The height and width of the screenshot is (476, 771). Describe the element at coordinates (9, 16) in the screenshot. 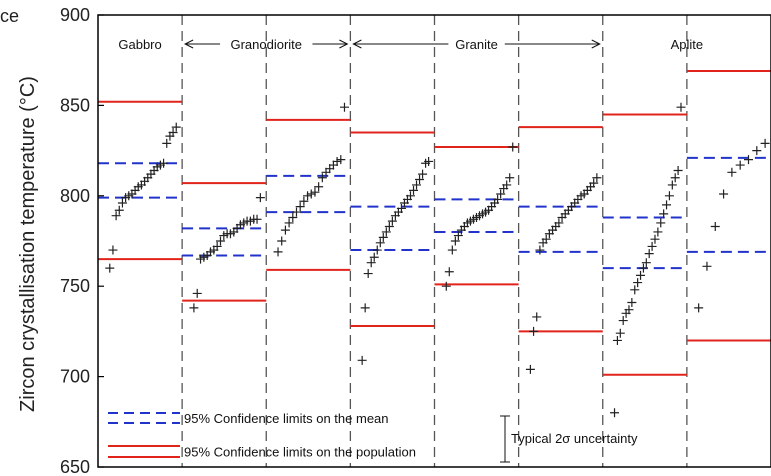

I see `clipped-label: ce` at that location.